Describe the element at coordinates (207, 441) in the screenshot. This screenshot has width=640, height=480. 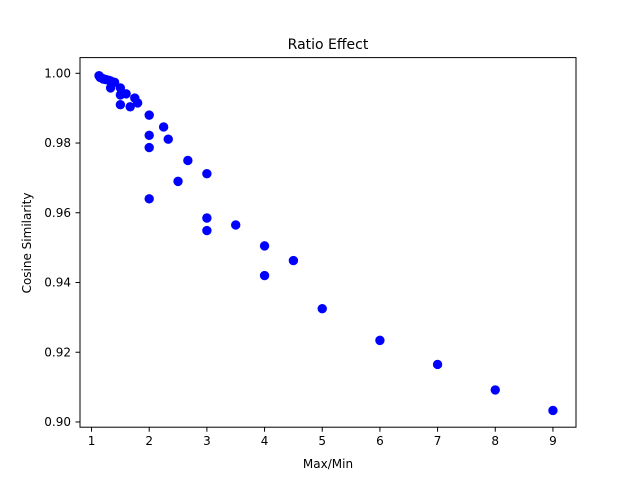
I see `x-tick-label: 3` at that location.